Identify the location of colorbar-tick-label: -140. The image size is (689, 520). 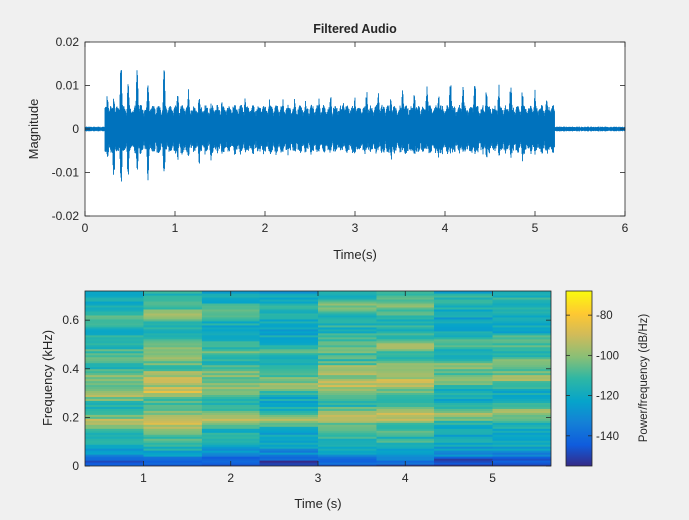
(607, 437).